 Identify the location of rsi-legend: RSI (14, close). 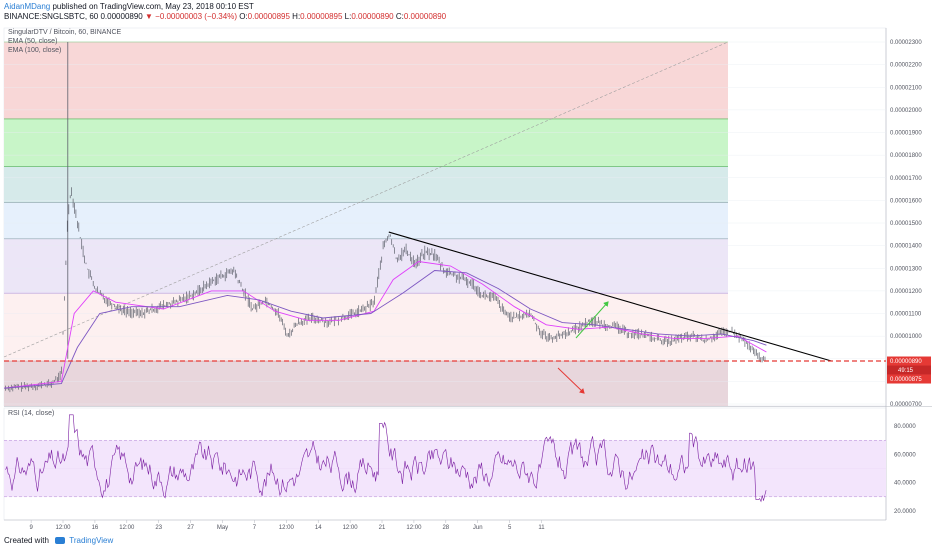
(31, 413).